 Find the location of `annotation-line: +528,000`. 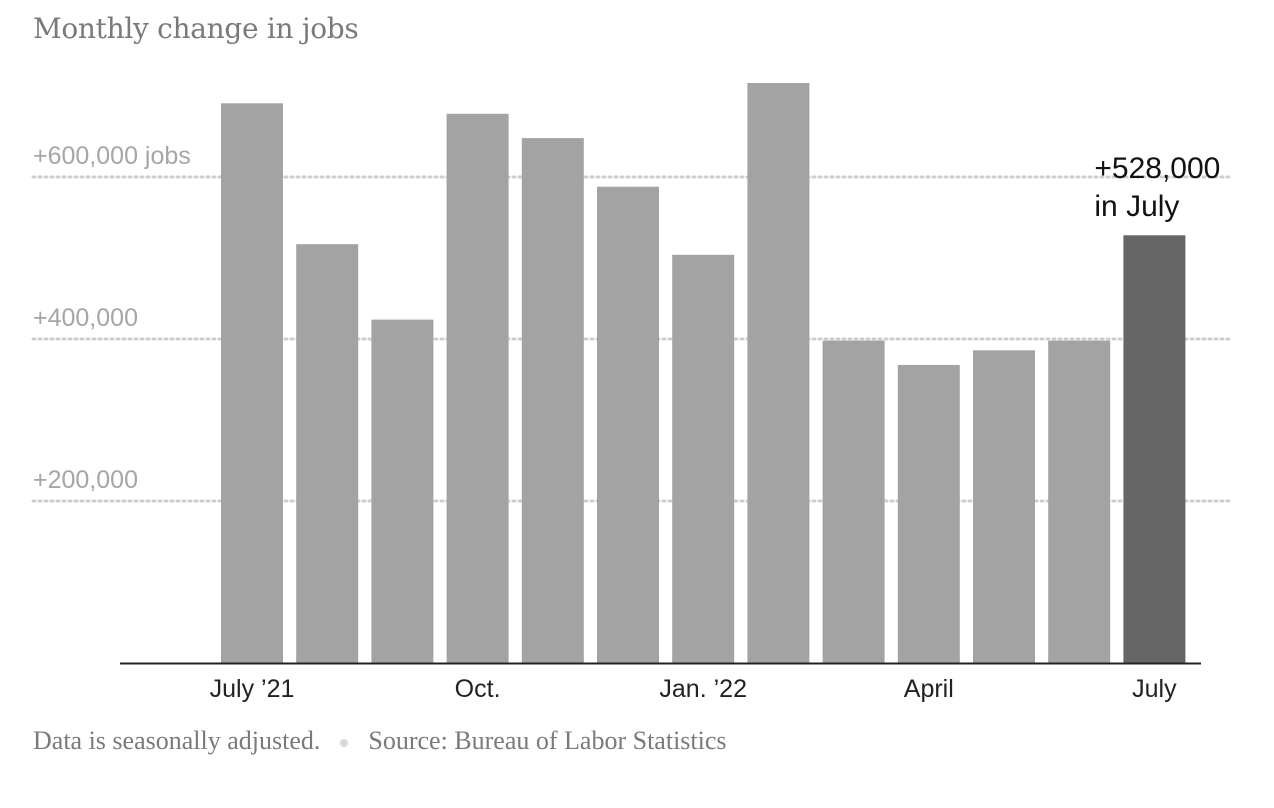

annotation-line: +528,000 is located at coordinates (1157, 168).